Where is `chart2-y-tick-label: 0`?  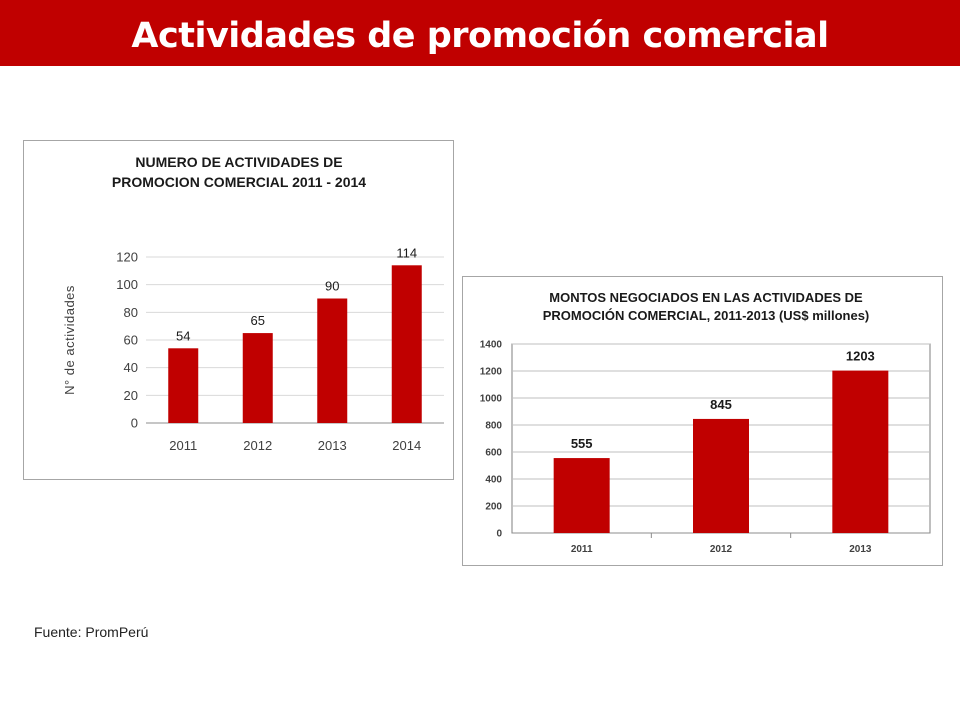
chart2-y-tick-label: 0 is located at coordinates (499, 534).